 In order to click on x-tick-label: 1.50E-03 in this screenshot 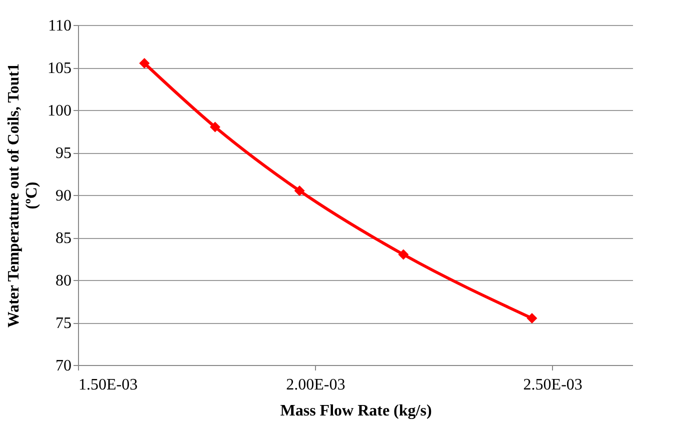, I will do `click(108, 385)`.